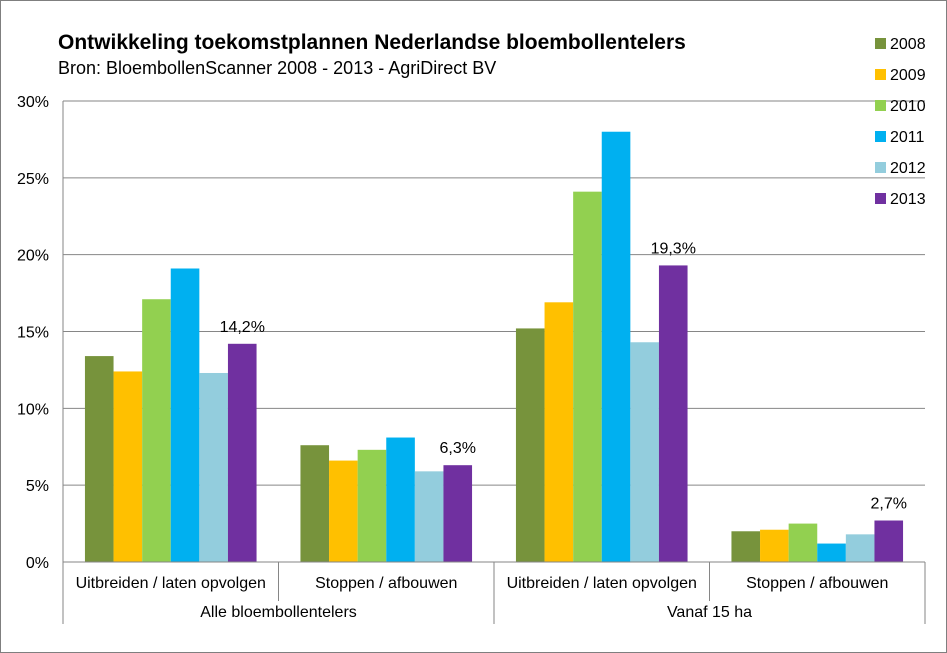  I want to click on y-tick-label: 25%, so click(33, 179).